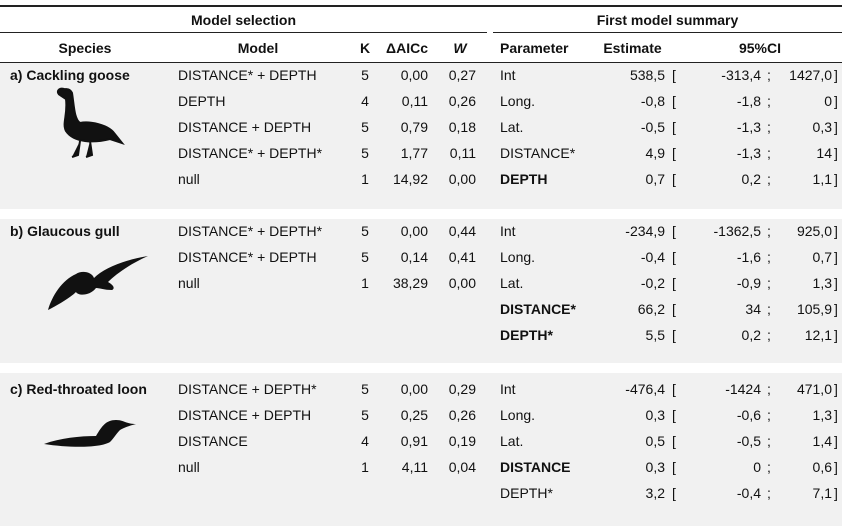 The height and width of the screenshot is (526, 842). I want to click on estimate: 5,5, so click(655, 334).